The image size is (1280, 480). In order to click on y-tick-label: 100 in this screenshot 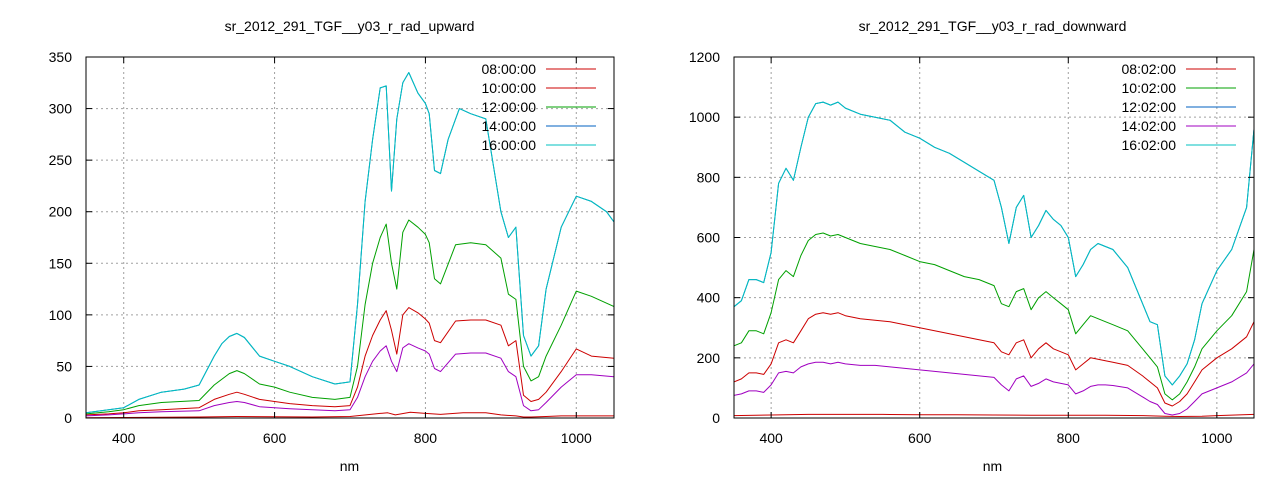, I will do `click(61, 315)`.